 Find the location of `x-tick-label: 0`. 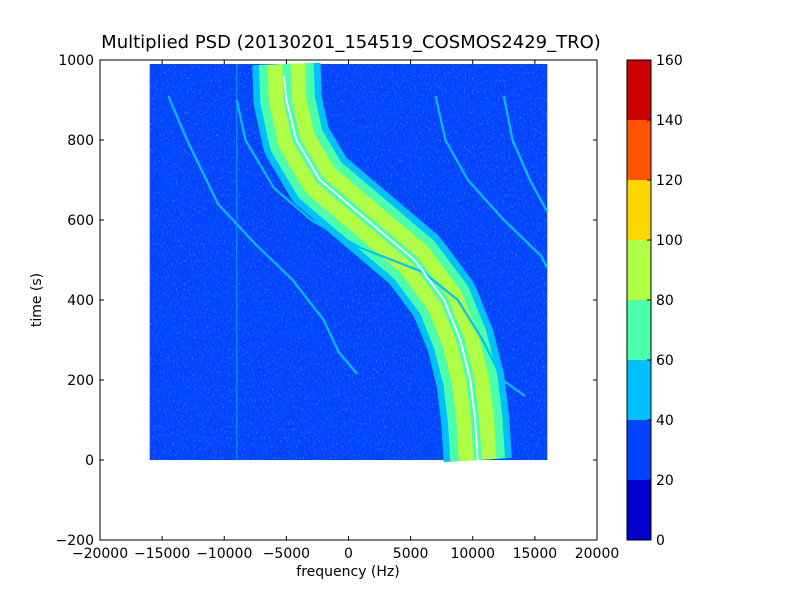

x-tick-label: 0 is located at coordinates (348, 554).